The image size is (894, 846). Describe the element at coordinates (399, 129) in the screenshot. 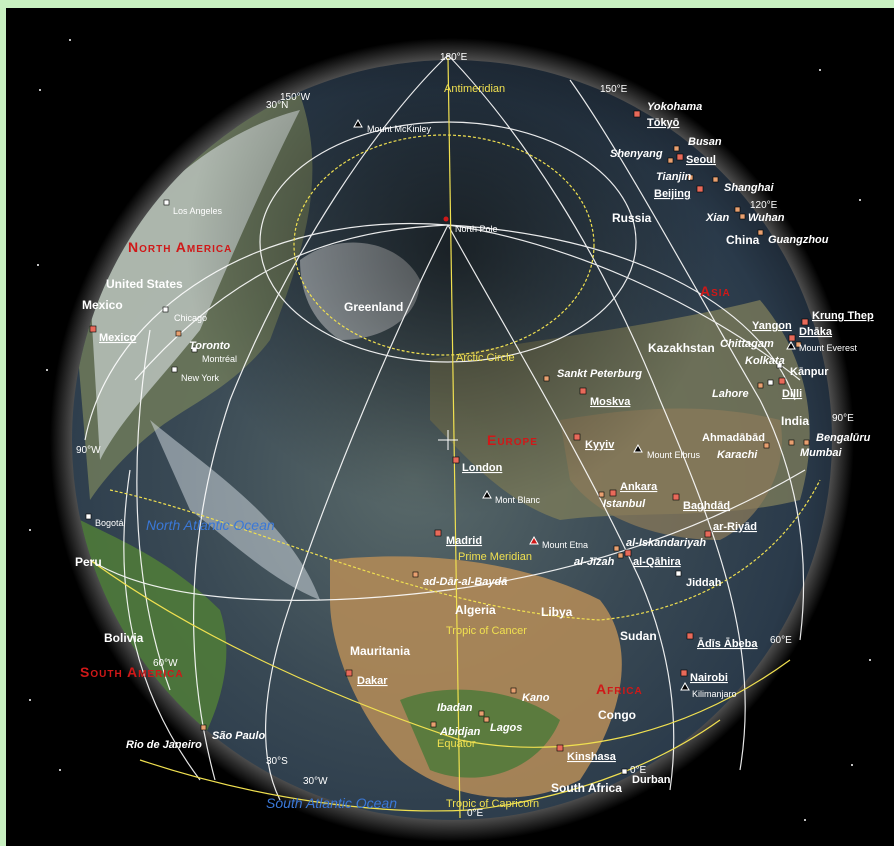

I see `svg-text: Mount McKinley` at that location.